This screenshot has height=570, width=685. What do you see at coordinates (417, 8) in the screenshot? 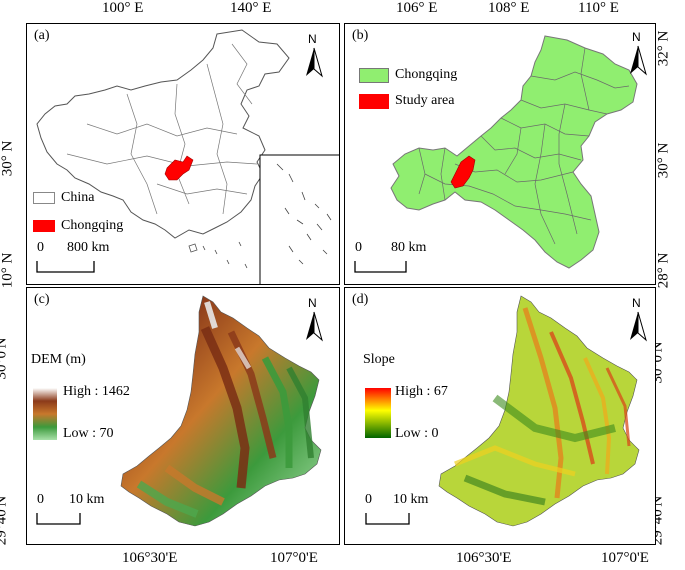
I see `top-tick-106e: 106° E` at bounding box center [417, 8].